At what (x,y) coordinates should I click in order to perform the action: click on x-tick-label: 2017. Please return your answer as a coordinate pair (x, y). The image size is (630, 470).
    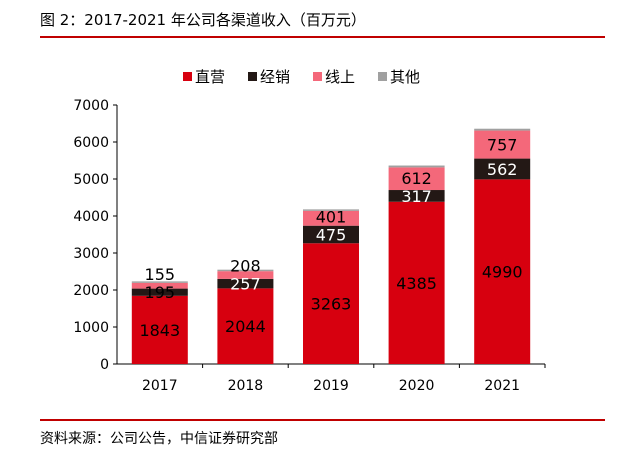
    Looking at the image, I should click on (160, 386).